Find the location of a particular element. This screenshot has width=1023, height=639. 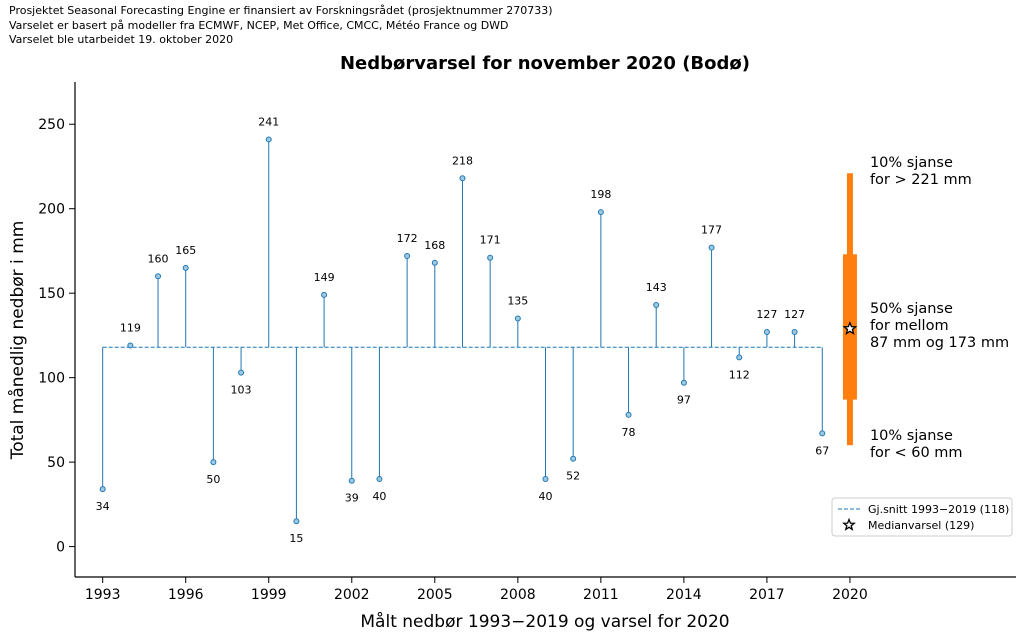

value-label: 97 is located at coordinates (684, 400).